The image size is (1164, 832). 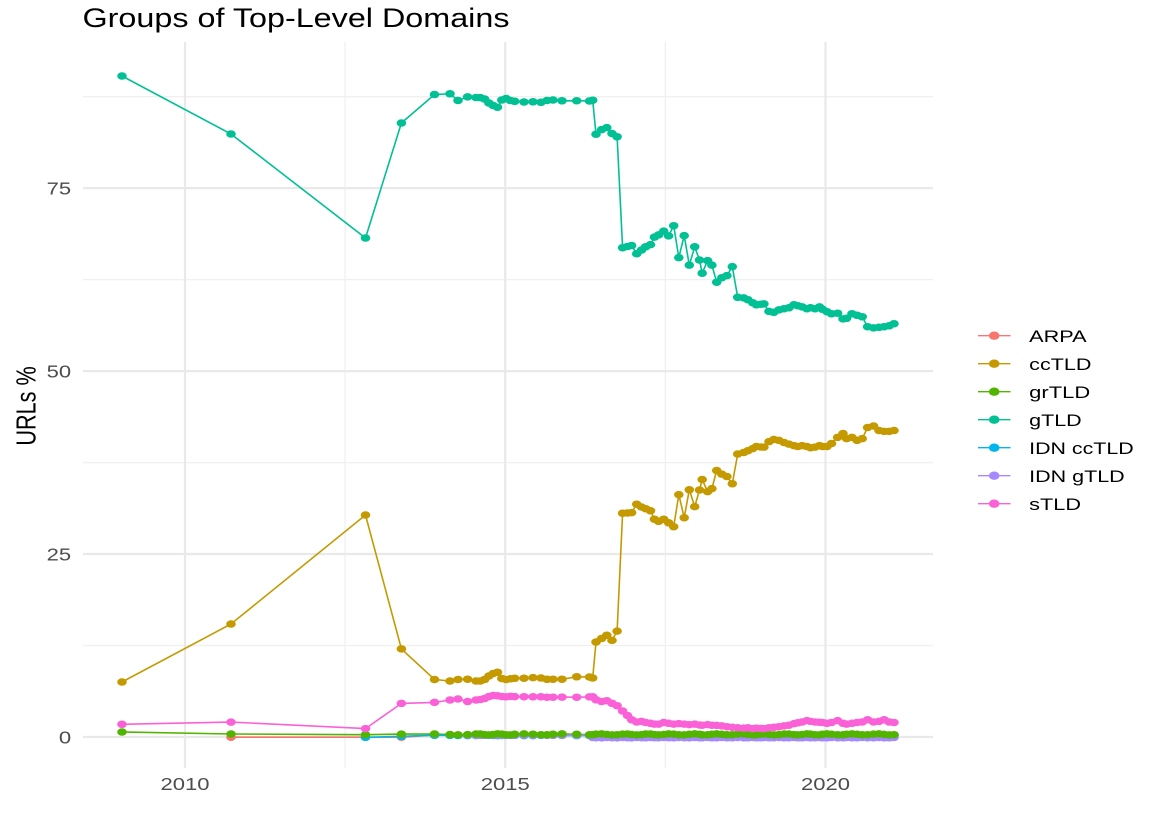 What do you see at coordinates (59, 188) in the screenshot?
I see `svg-text: 75` at bounding box center [59, 188].